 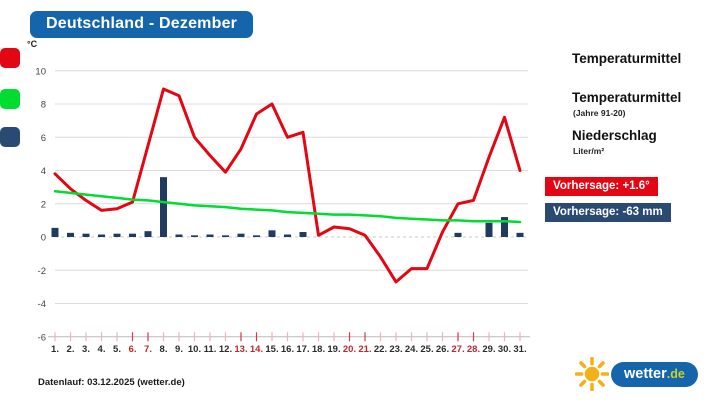 I want to click on day-label: 24., so click(x=411, y=349).